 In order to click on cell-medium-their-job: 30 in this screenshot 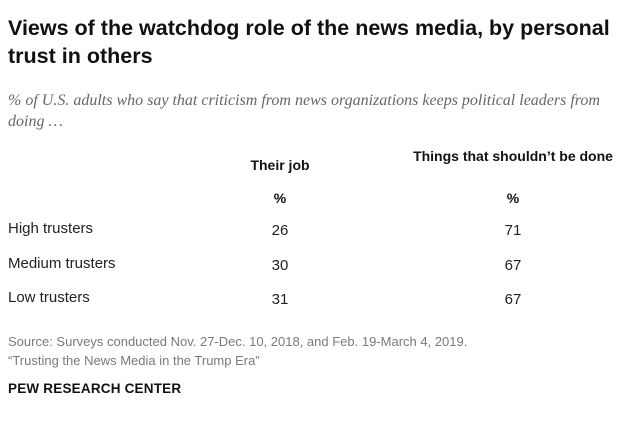, I will do `click(280, 265)`.